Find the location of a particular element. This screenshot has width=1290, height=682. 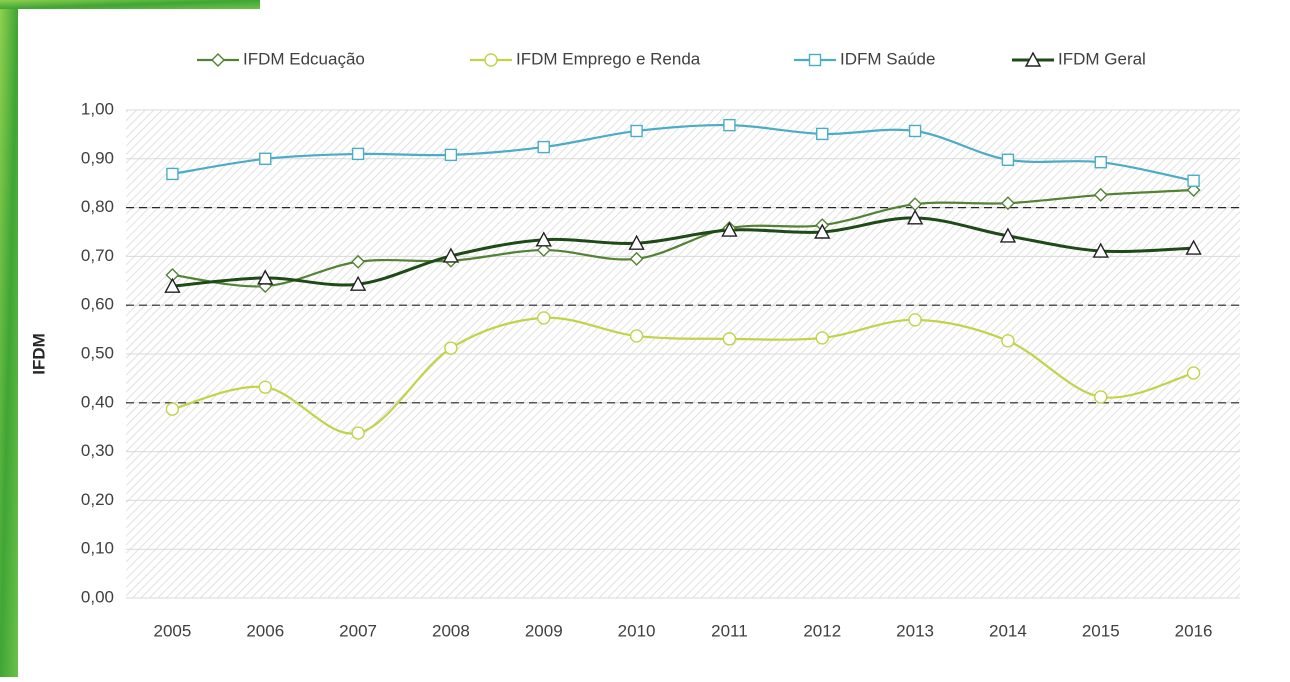

x-tick-label: 2015 is located at coordinates (1101, 630).